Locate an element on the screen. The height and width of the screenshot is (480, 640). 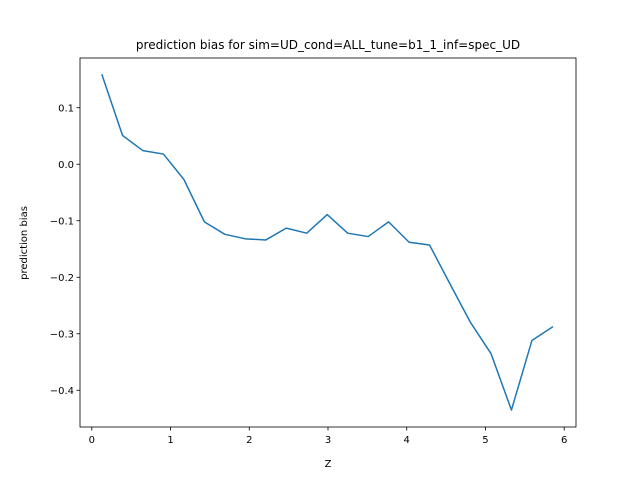
x-tick-label: 6 is located at coordinates (564, 440).